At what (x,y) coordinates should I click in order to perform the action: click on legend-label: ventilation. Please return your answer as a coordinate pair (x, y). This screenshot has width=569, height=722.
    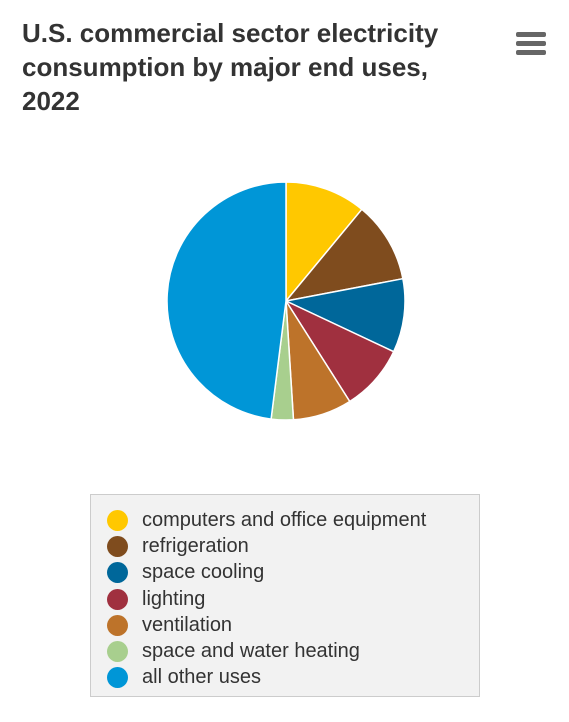
    Looking at the image, I should click on (187, 624).